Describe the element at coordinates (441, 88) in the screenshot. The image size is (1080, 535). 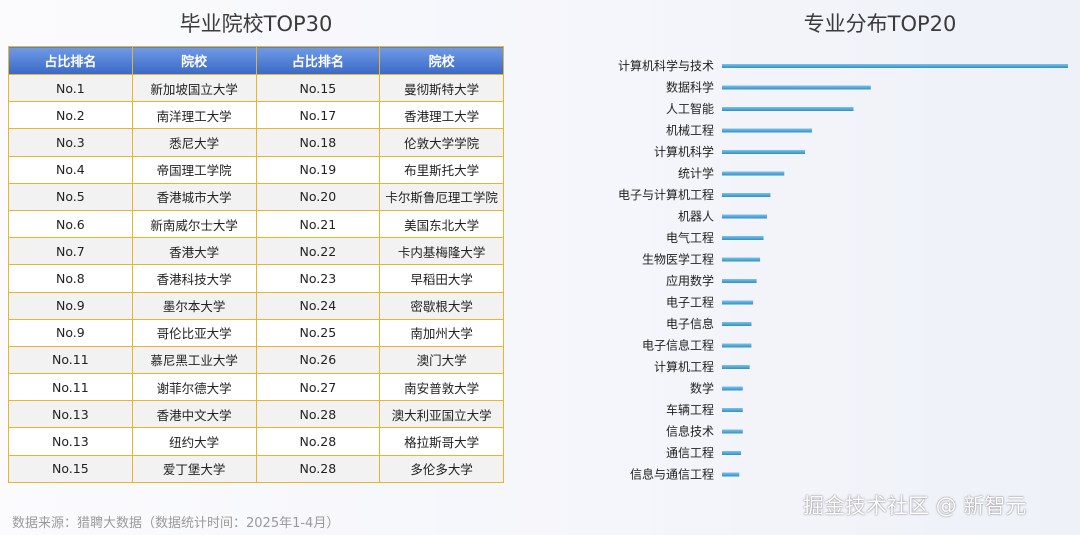
I see `school-cell: 曼彻斯特大学` at that location.